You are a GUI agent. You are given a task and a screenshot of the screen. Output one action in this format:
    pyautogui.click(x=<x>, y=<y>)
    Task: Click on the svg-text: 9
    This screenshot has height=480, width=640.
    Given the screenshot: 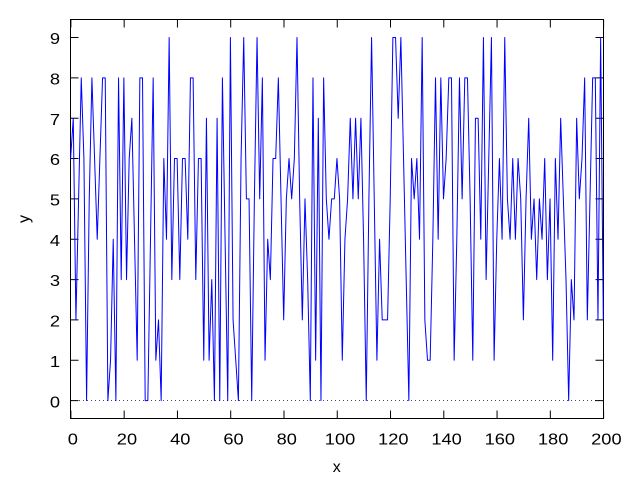 What is the action you would take?
    pyautogui.click(x=55, y=39)
    